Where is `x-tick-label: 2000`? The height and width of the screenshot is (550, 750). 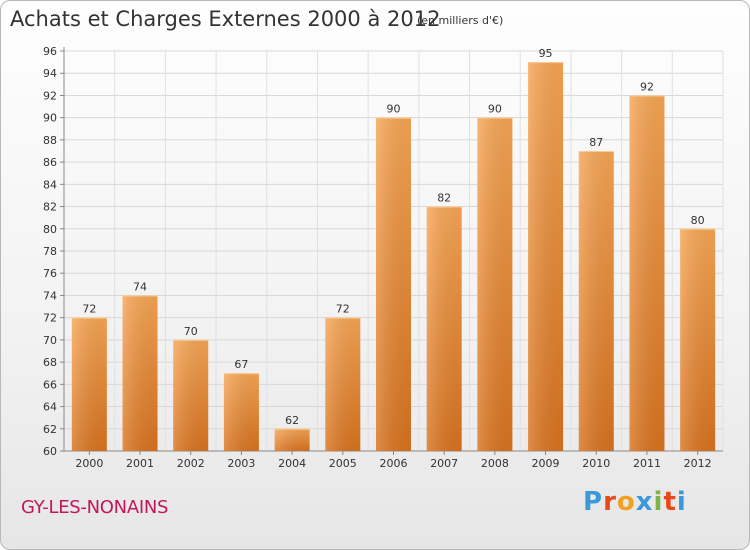
x-tick-label: 2000 is located at coordinates (89, 463).